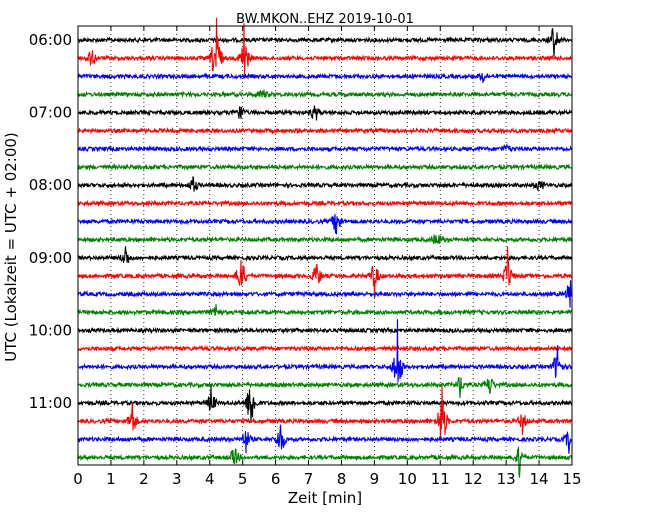 The height and width of the screenshot is (520, 650). Describe the element at coordinates (325, 498) in the screenshot. I see `x-axis-label: Zeit [min]` at that location.